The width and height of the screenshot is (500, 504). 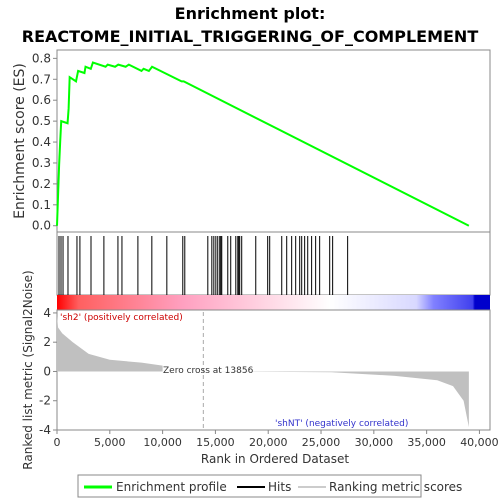 I want to click on annotation: Zero cross at 13856, so click(x=208, y=371).